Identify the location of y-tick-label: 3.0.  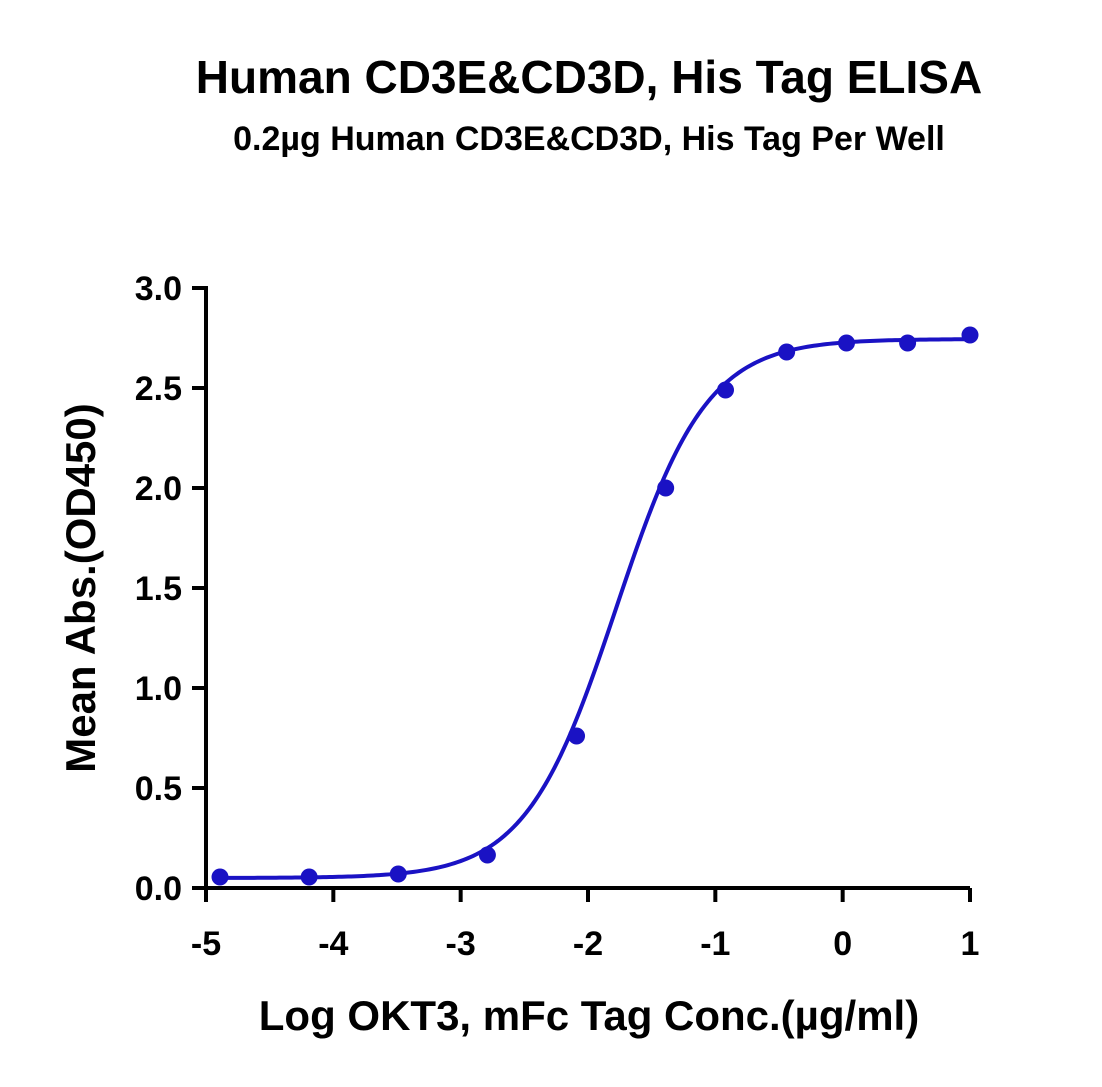
(158, 289).